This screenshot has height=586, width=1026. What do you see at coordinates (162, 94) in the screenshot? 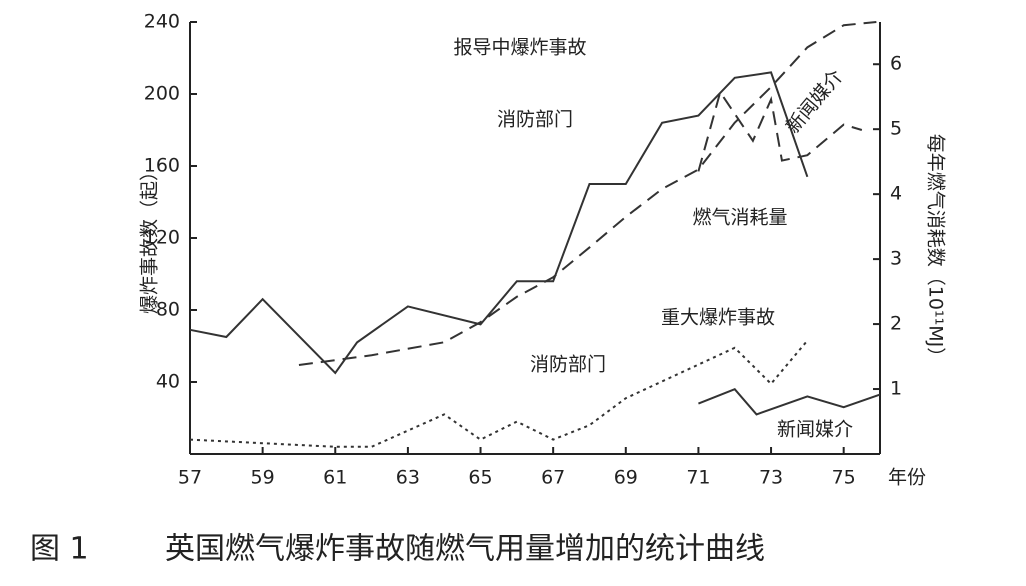
I see `y-tick-label: 200` at bounding box center [162, 94].